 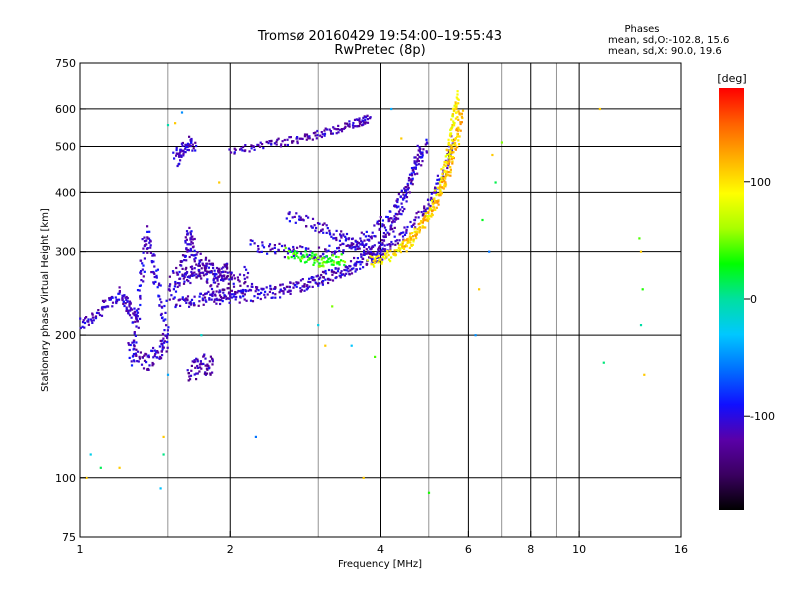 I want to click on y-tick-label: 500, so click(x=65, y=146).